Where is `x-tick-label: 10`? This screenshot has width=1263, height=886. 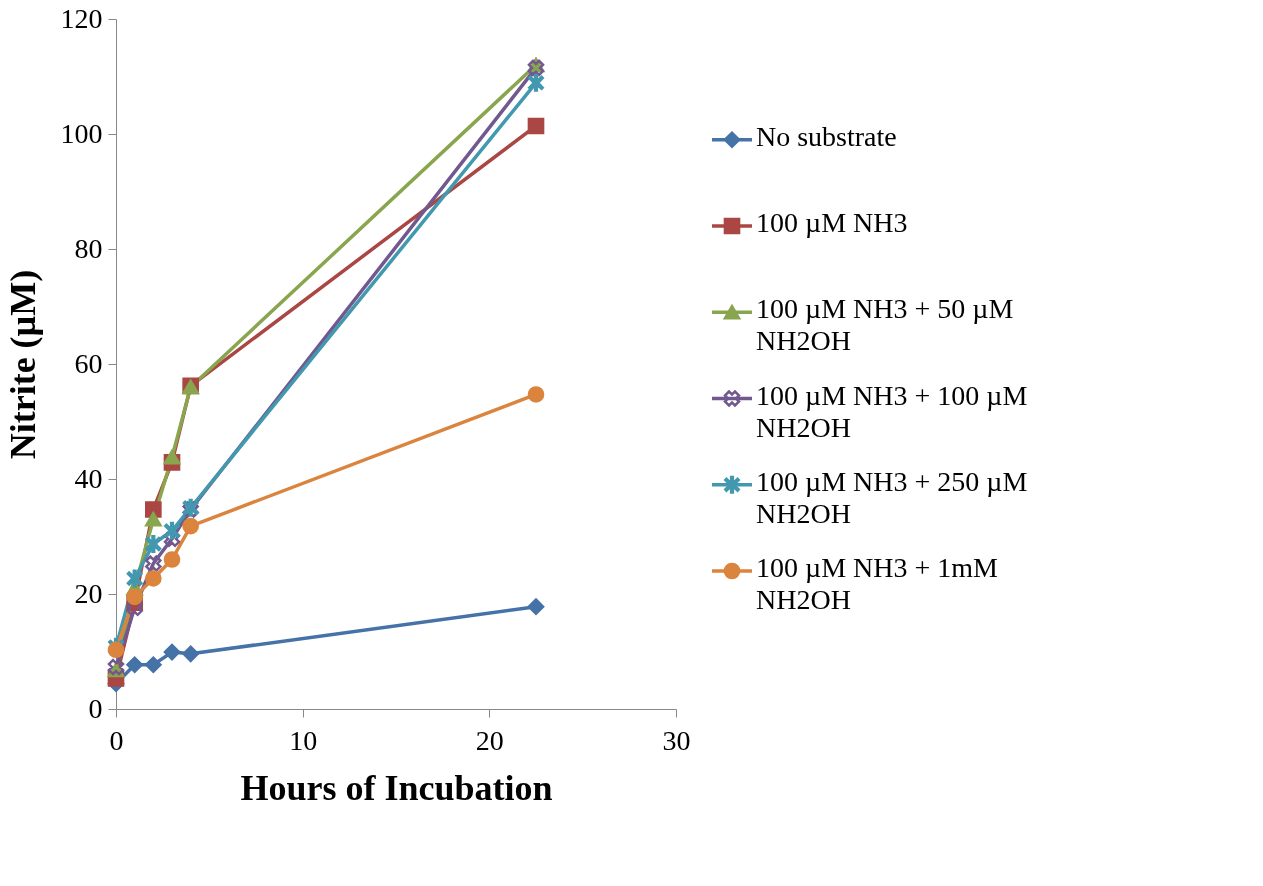
x-tick-label: 10 is located at coordinates (303, 740).